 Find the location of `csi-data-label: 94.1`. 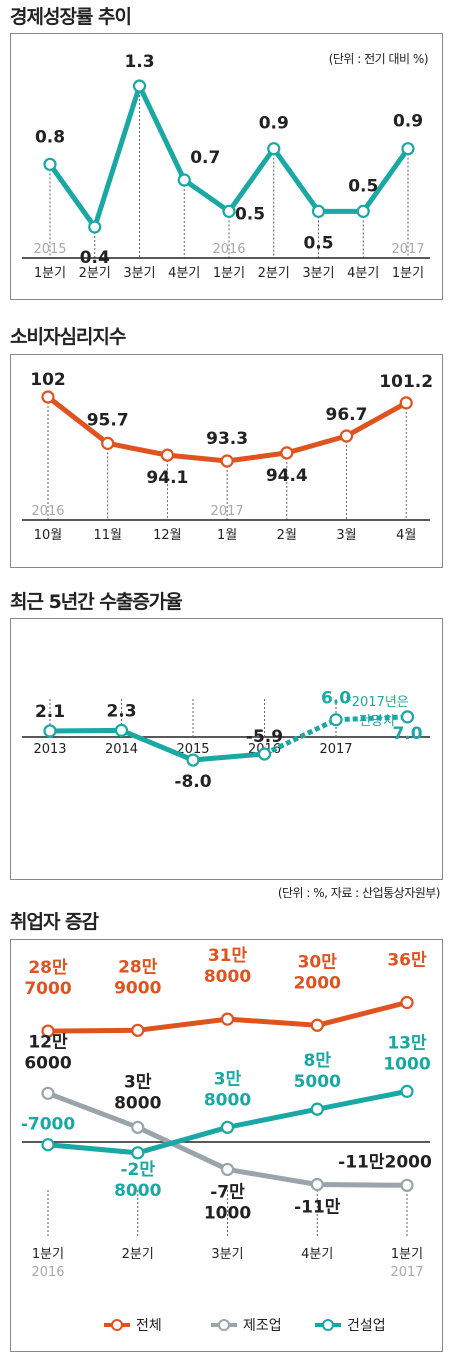

csi-data-label: 94.1 is located at coordinates (167, 478).